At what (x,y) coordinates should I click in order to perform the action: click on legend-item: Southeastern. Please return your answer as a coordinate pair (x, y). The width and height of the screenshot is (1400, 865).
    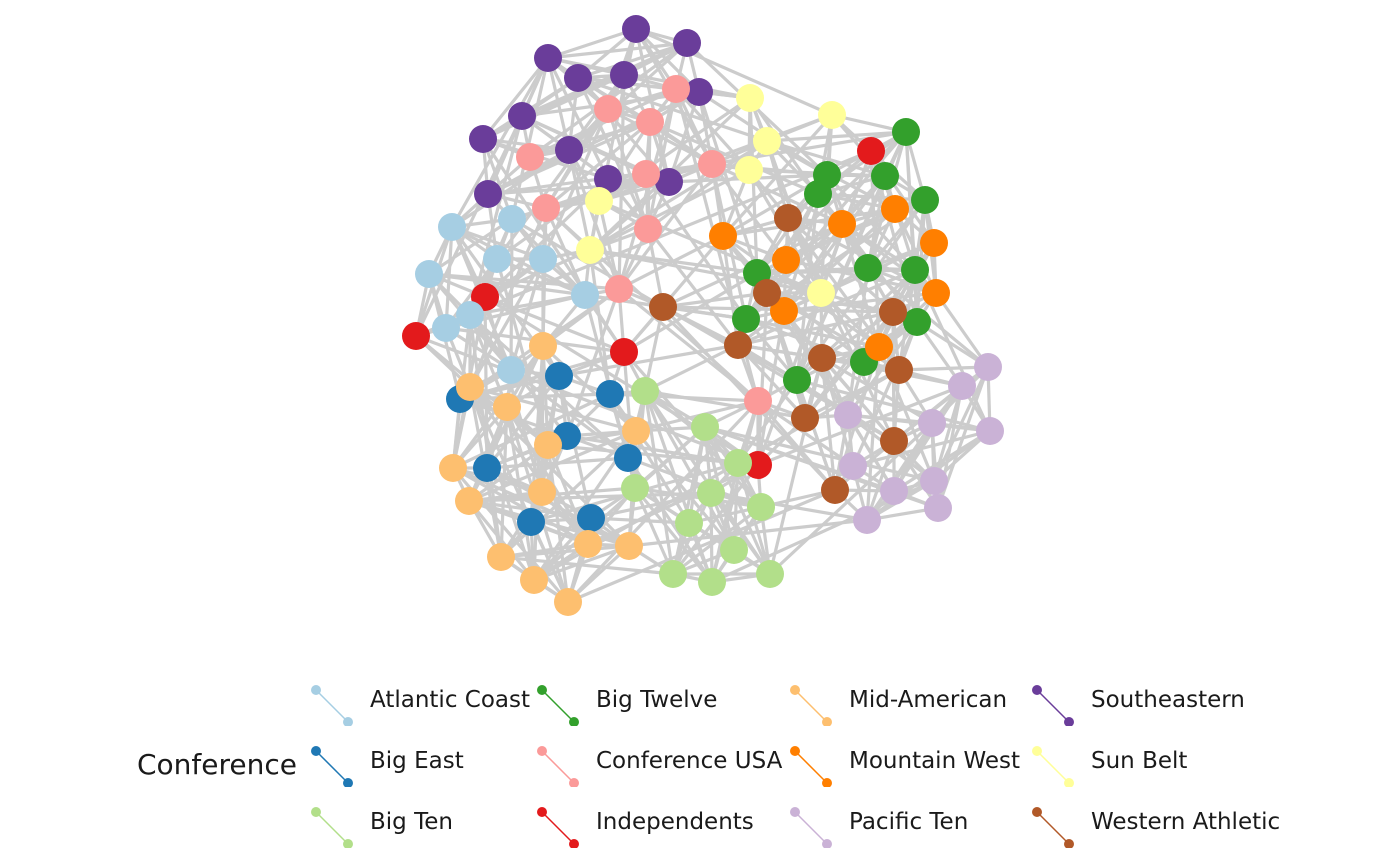
    Looking at the image, I should click on (1151, 704).